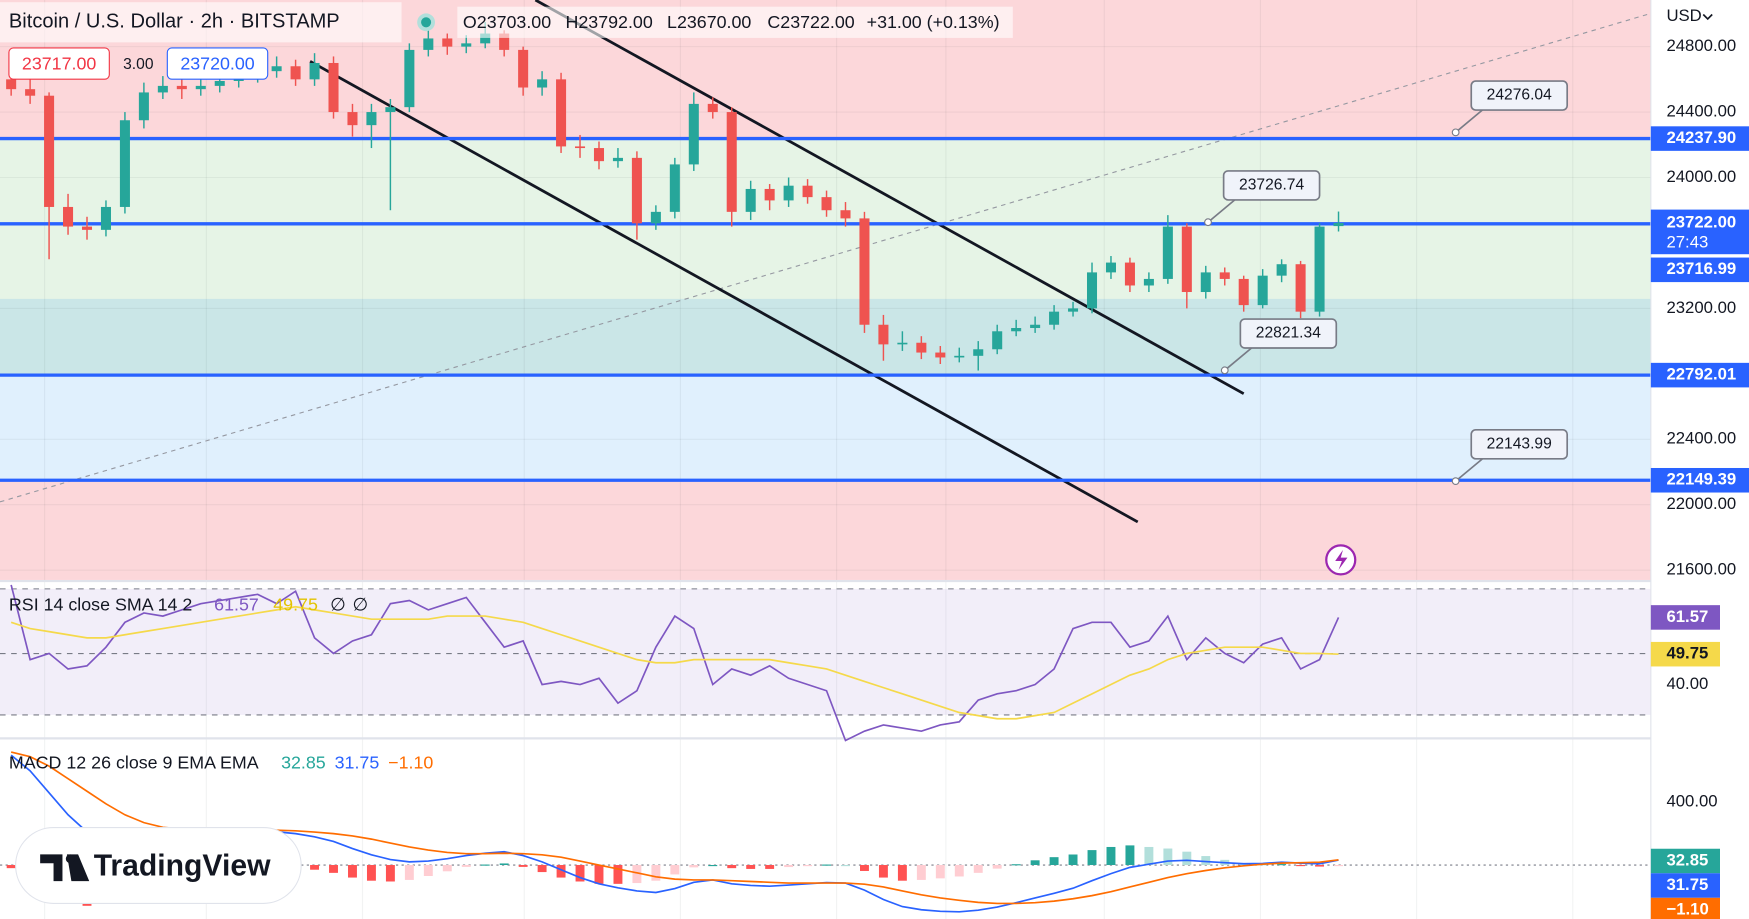  I want to click on logo-pill, so click(158, 865).